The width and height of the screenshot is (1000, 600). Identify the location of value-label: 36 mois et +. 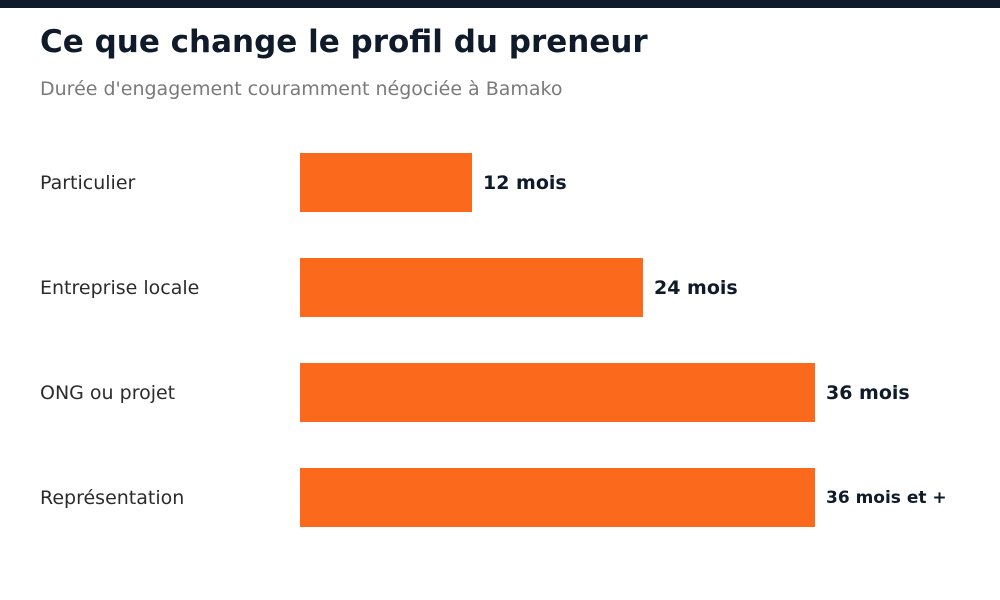
(886, 497).